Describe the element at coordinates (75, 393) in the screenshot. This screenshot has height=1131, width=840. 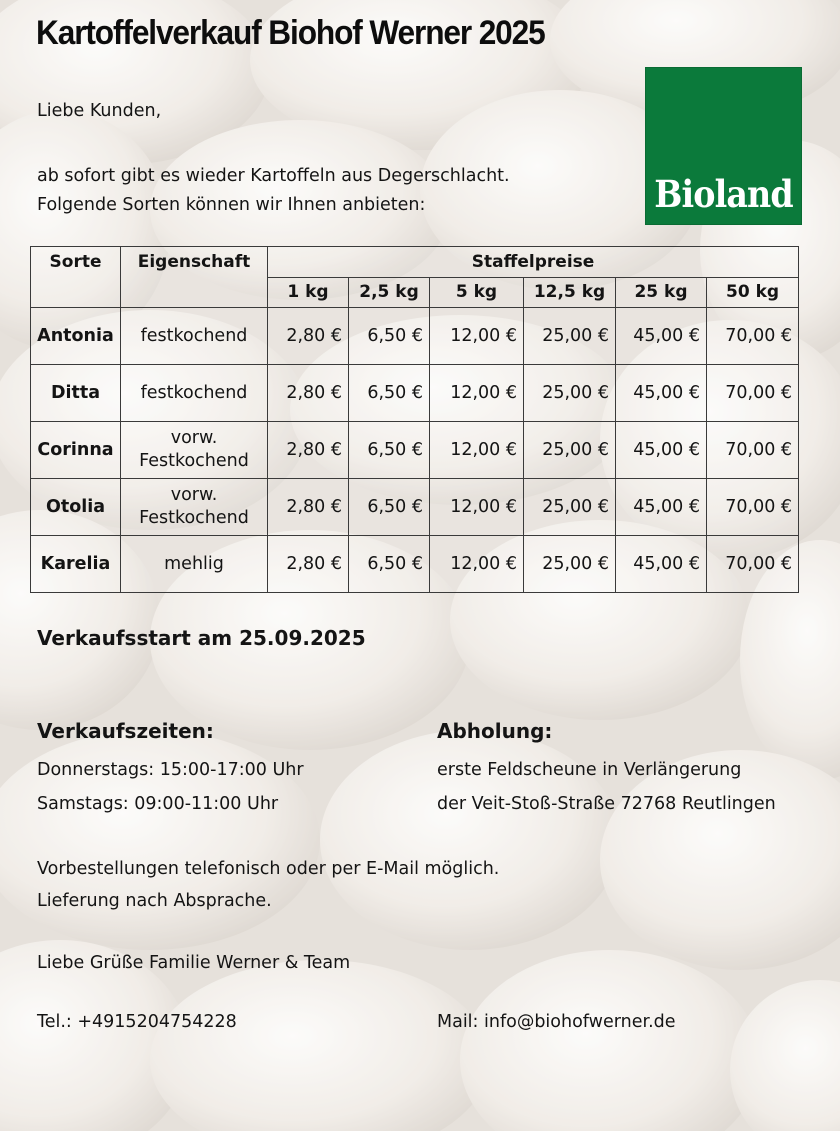
I see `sorte-cell: Ditta` at that location.